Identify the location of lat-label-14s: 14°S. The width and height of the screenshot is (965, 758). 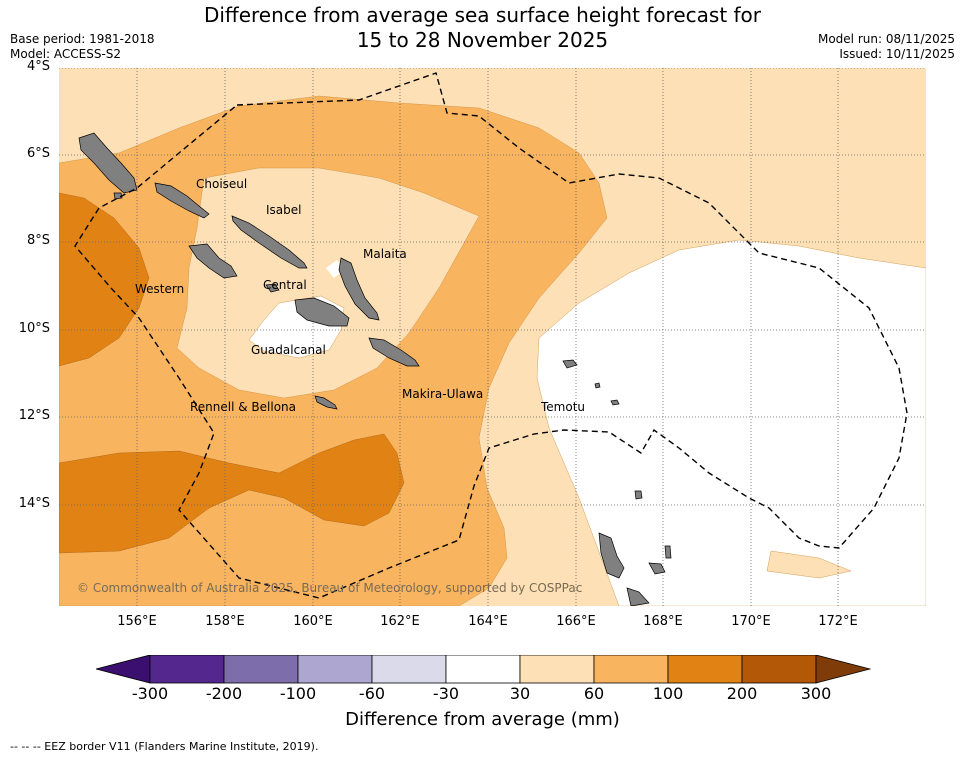
(34, 503).